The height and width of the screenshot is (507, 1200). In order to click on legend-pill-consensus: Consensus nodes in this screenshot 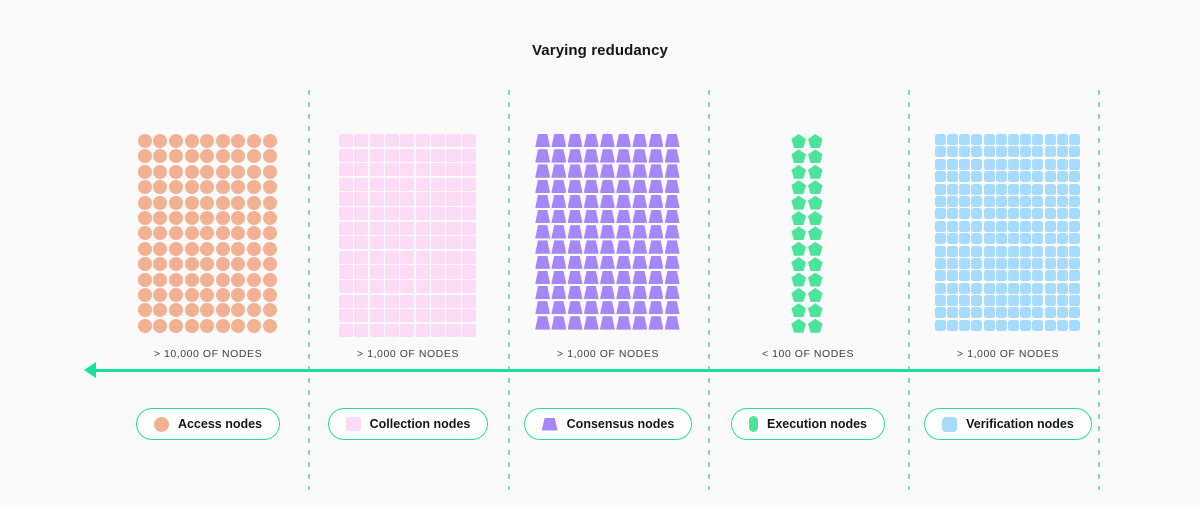, I will do `click(608, 424)`.